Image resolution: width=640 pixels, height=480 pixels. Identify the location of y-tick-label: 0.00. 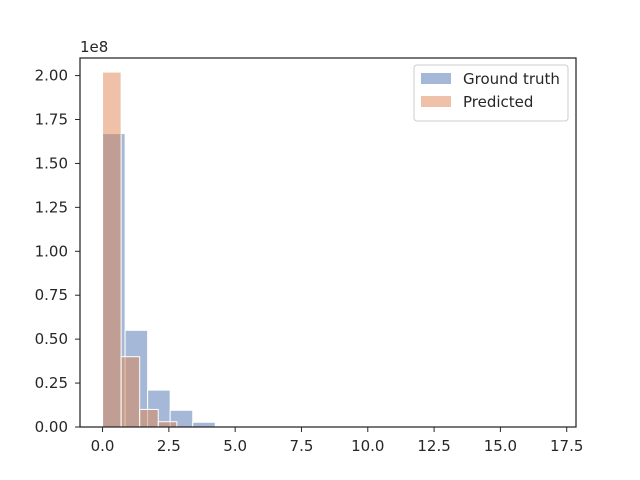
(51, 427).